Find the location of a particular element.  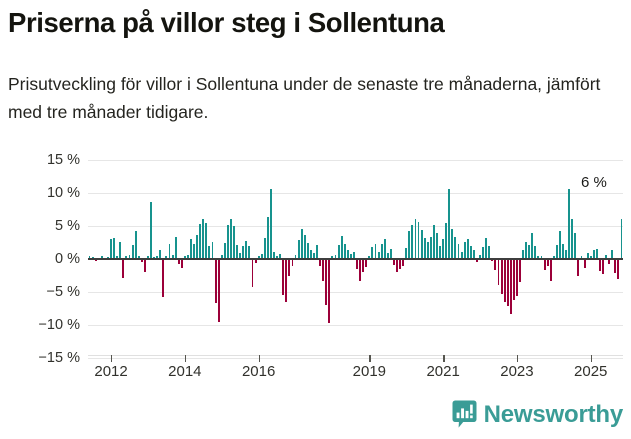

x-axis-tick-label: 2025 is located at coordinates (591, 371).